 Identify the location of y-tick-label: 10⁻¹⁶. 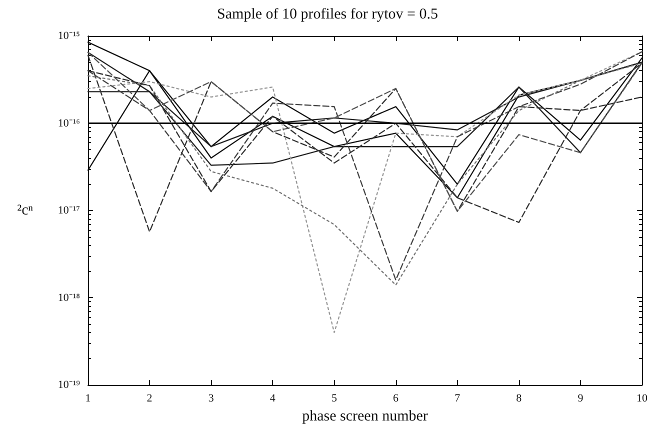
(69, 123).